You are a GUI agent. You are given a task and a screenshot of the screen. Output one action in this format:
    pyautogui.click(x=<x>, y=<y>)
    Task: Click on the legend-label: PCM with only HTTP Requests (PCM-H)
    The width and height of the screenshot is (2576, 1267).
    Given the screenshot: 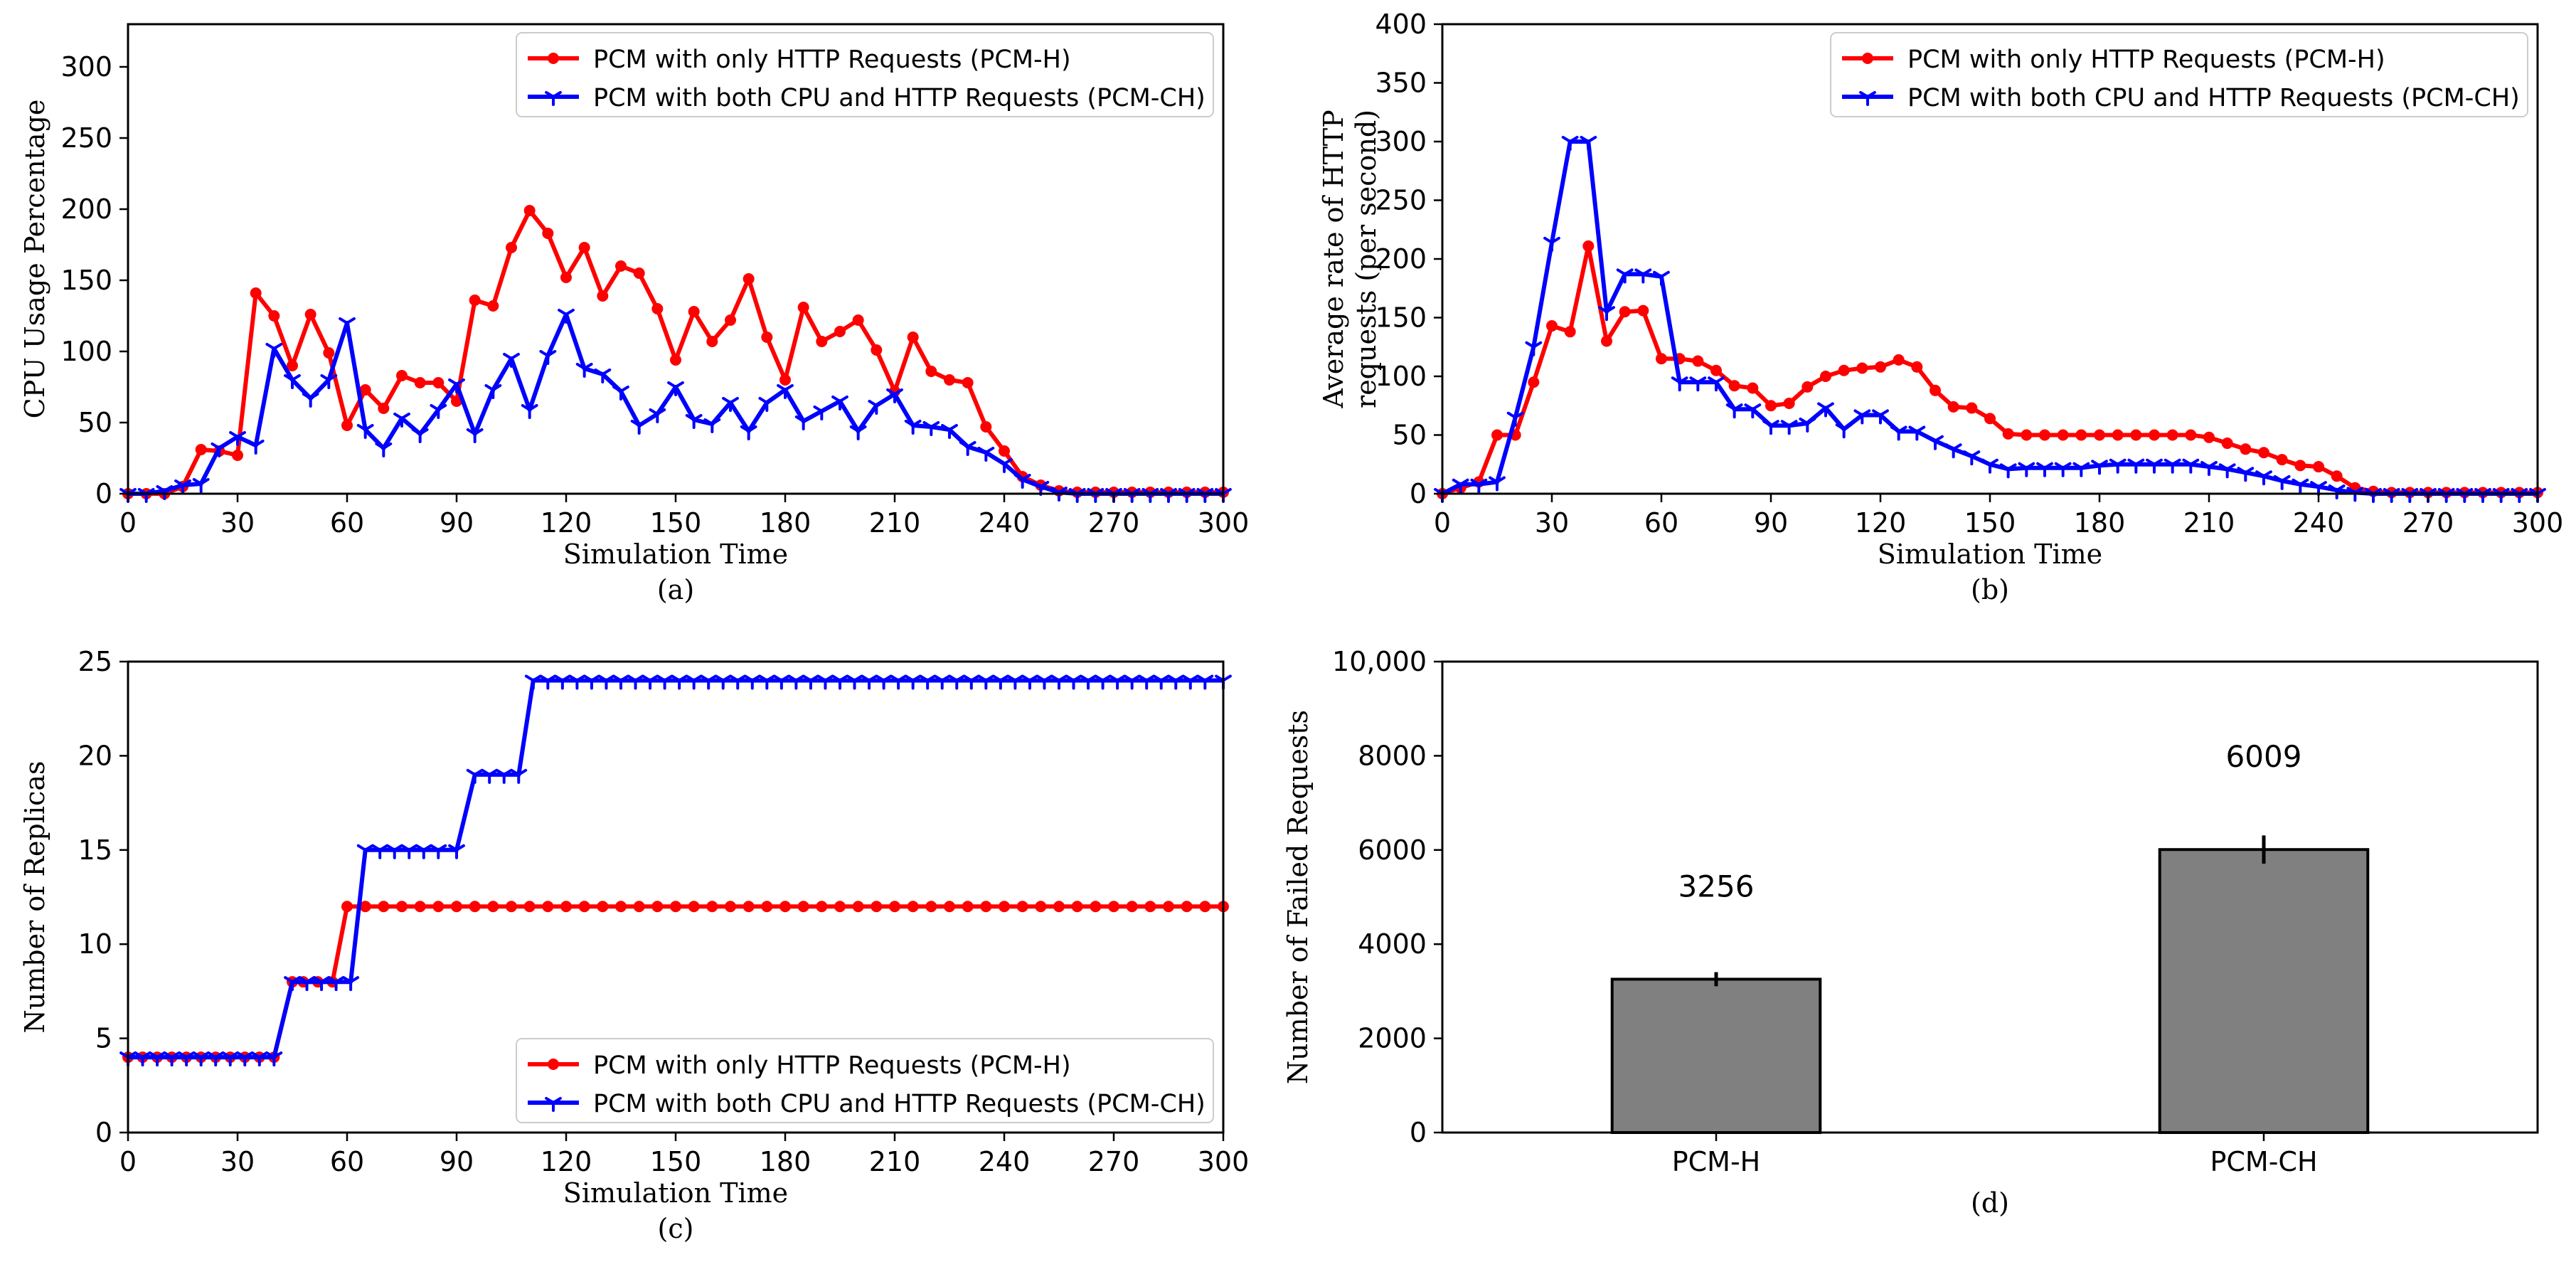 What is the action you would take?
    pyautogui.click(x=832, y=1065)
    